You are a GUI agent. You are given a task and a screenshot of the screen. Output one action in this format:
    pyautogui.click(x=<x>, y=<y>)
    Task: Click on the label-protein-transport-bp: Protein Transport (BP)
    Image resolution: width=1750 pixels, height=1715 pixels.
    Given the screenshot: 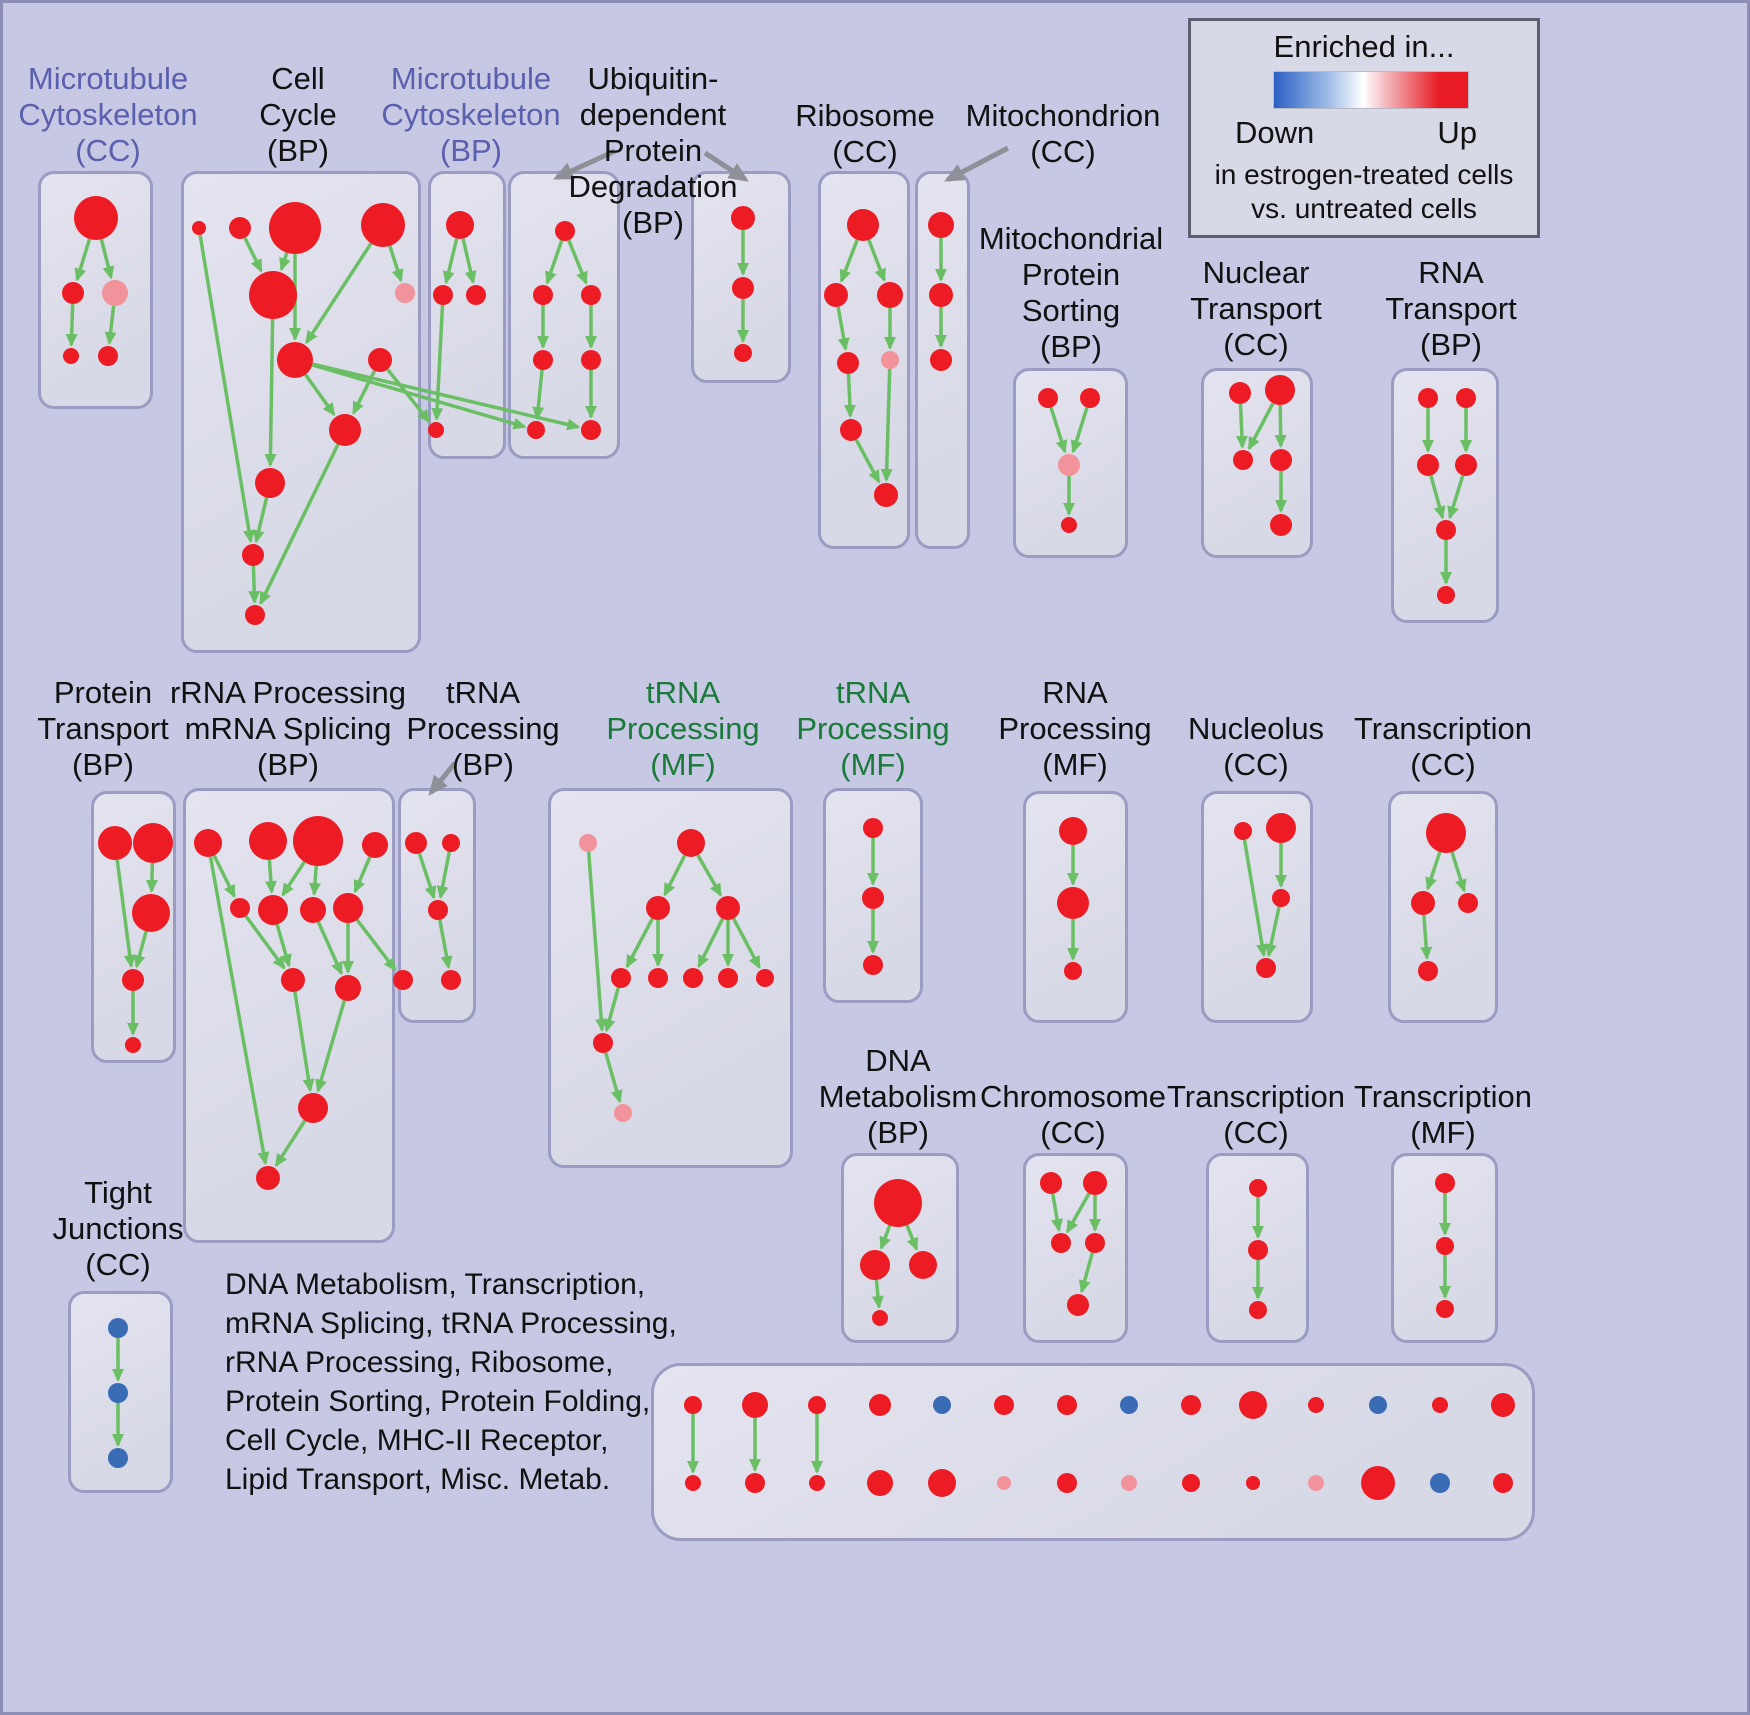 What is the action you would take?
    pyautogui.click(x=103, y=728)
    